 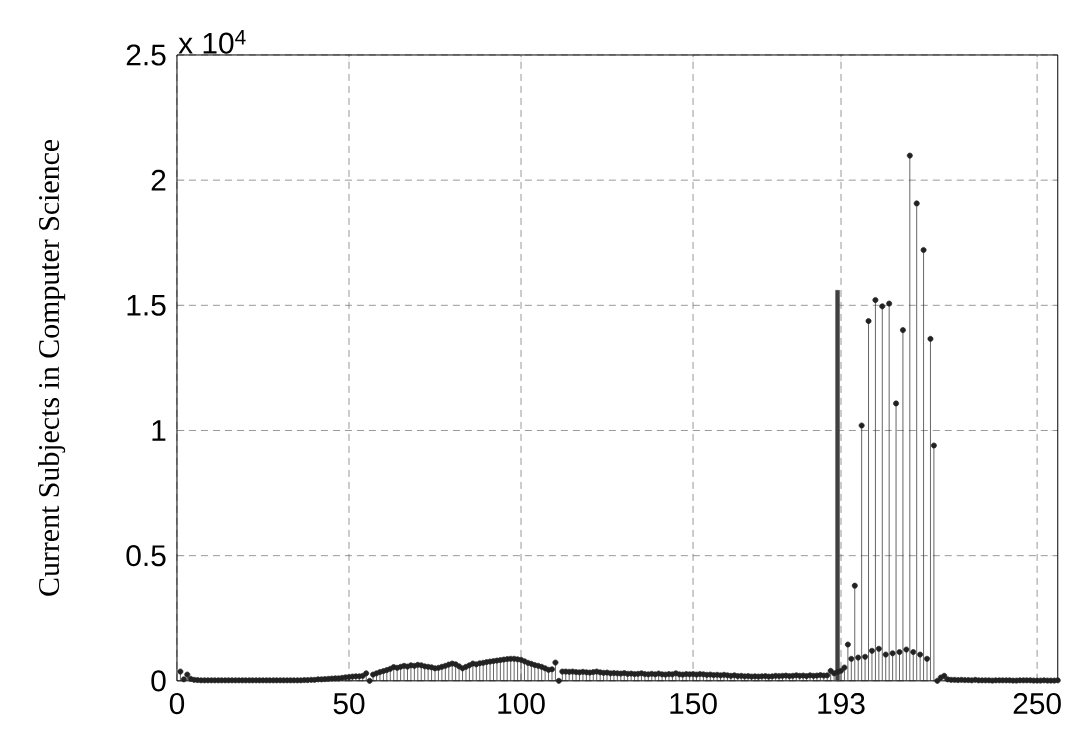 What do you see at coordinates (158, 681) in the screenshot?
I see `y-tick-label: 0` at bounding box center [158, 681].